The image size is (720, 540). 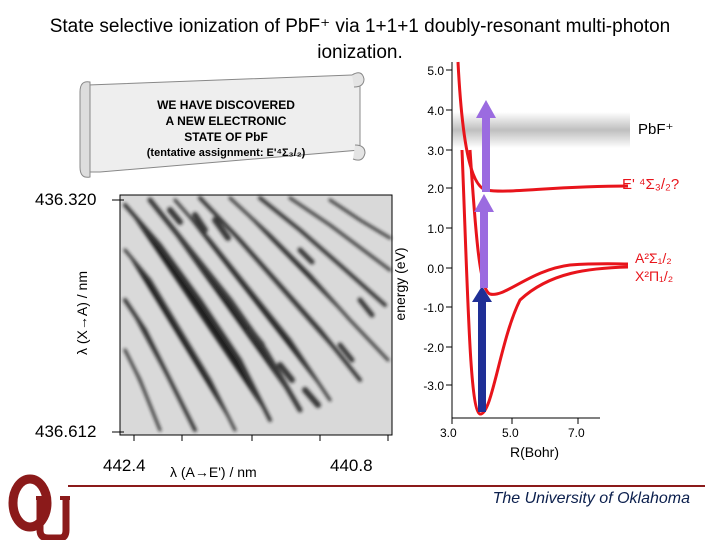 What do you see at coordinates (226, 121) in the screenshot?
I see `discovery-line-2: A NEW ELECTRONIC` at bounding box center [226, 121].